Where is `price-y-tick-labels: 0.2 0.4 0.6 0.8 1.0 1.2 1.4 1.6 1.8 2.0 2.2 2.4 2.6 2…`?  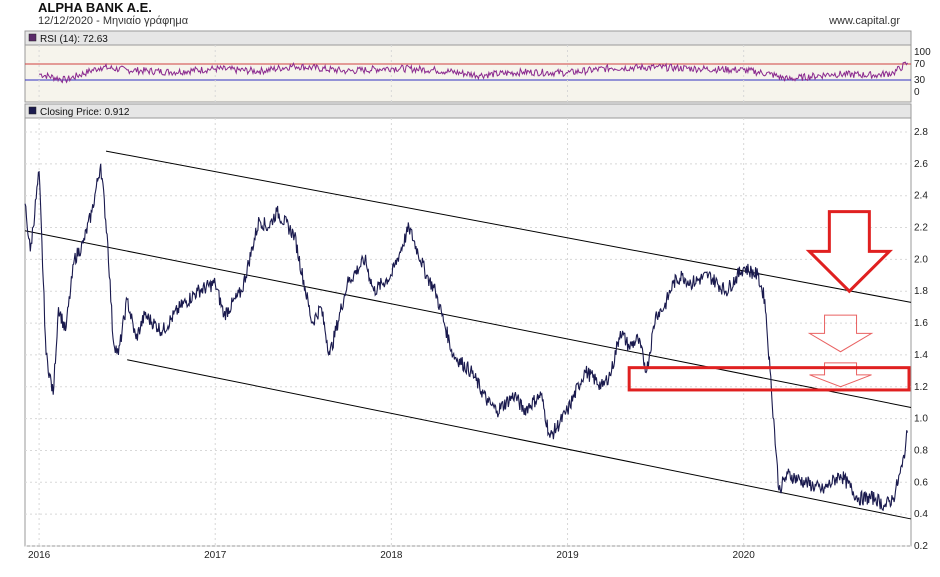 price-y-tick-labels: 0.2 0.4 0.6 0.8 1.0 1.2 1.4 1.6 1.8 2.0 2.2 2.4 2.6 2… is located at coordinates (921, 339).